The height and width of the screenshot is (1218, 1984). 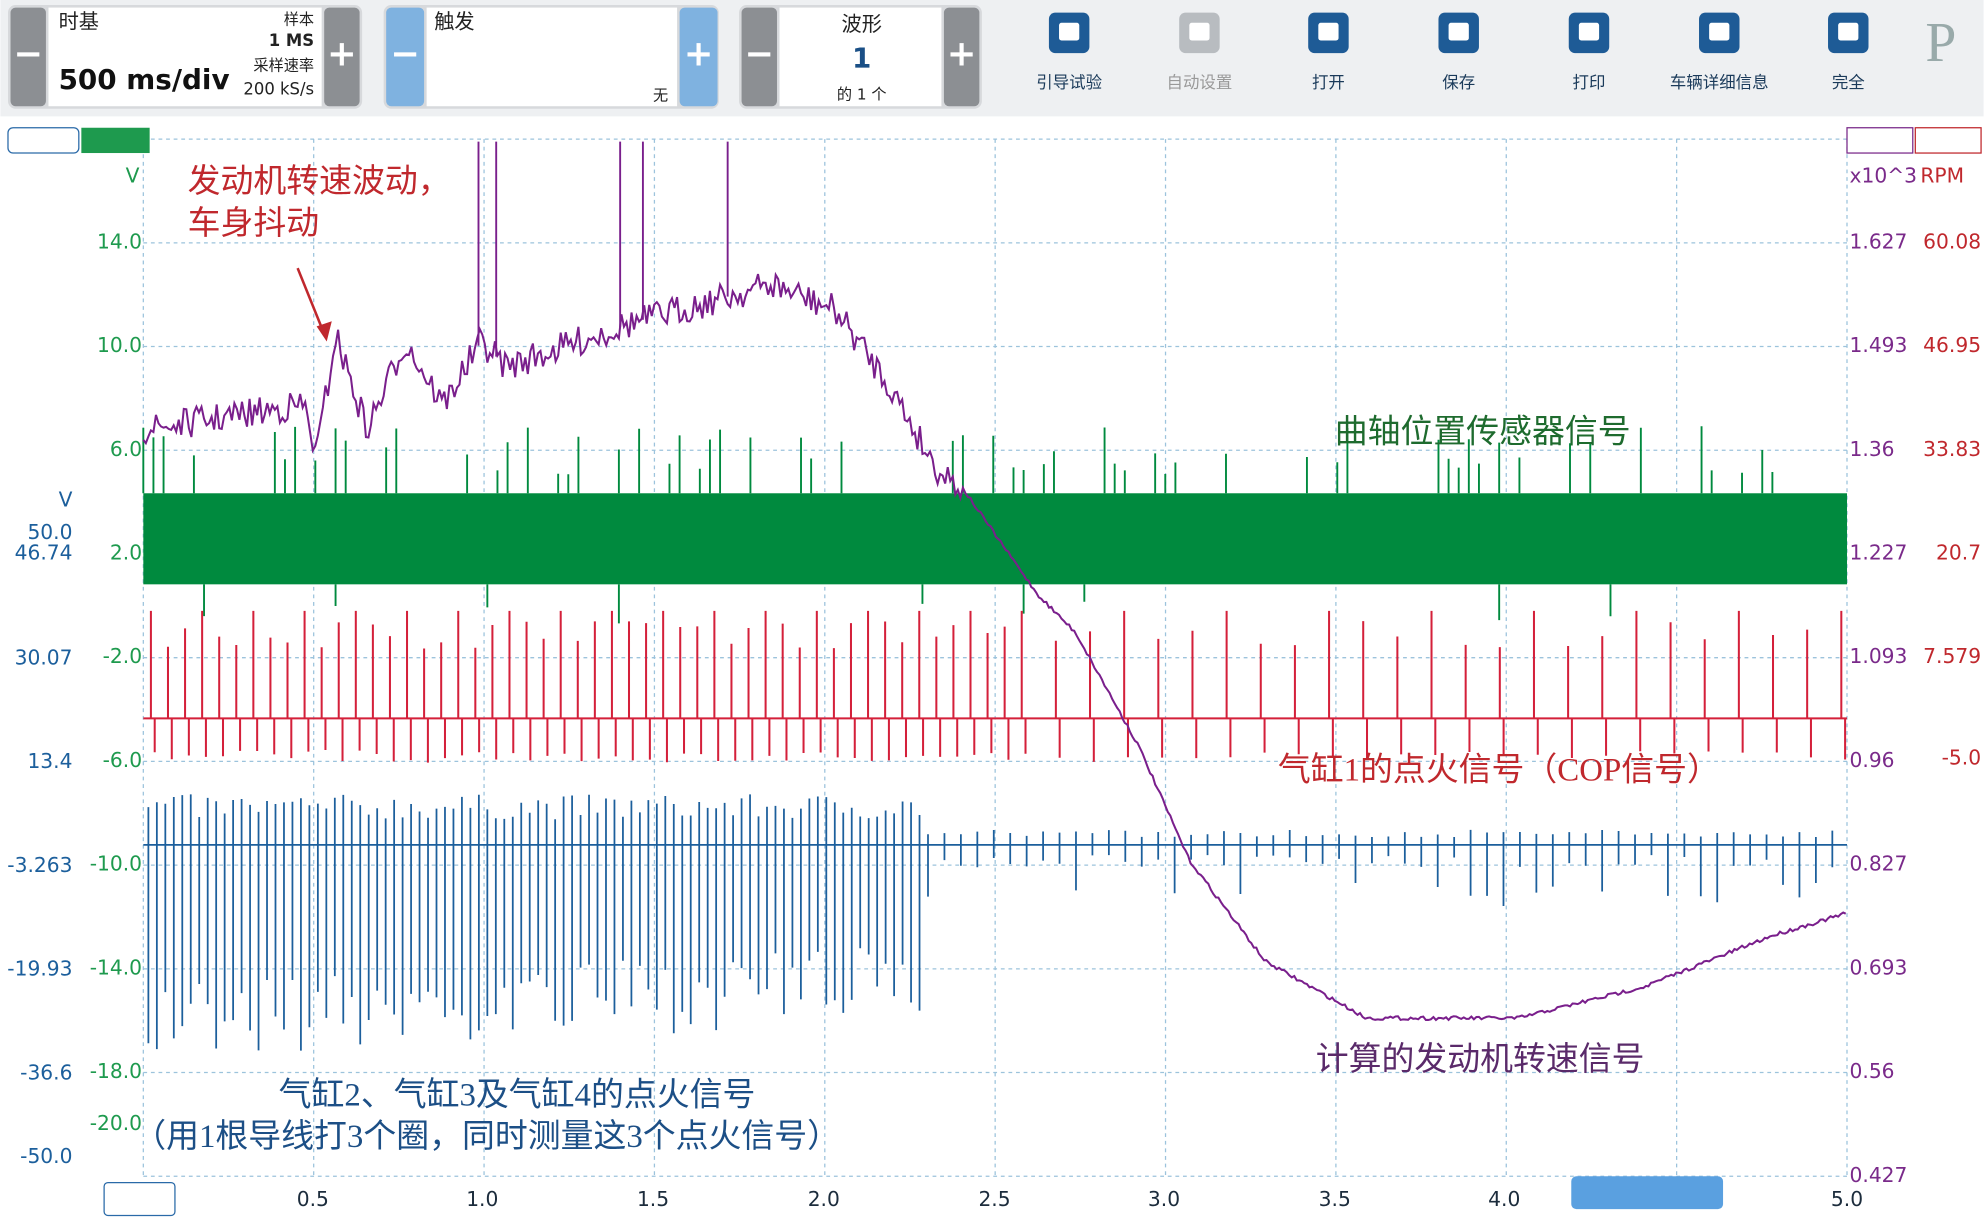 What do you see at coordinates (1952, 345) in the screenshot?
I see `red-tick-label: 46.95` at bounding box center [1952, 345].